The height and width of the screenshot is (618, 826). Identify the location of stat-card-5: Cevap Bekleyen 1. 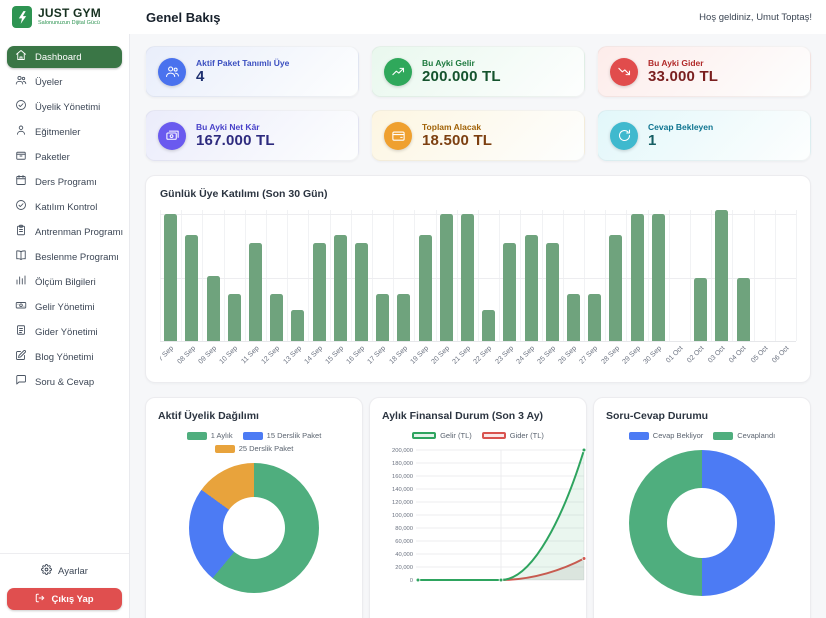
(704, 135).